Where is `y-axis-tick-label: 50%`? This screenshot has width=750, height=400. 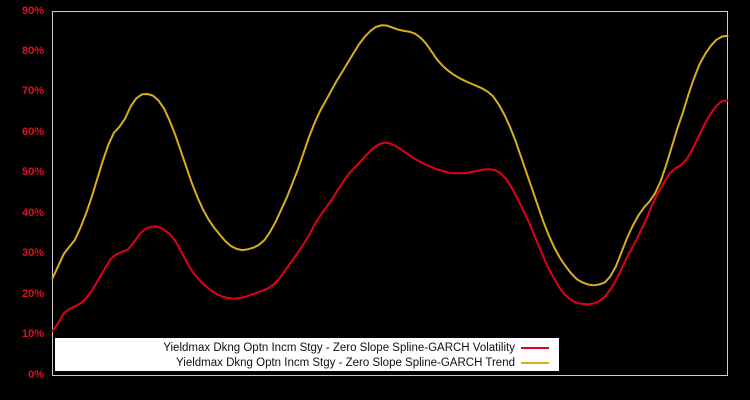 y-axis-tick-label: 50% is located at coordinates (32, 172).